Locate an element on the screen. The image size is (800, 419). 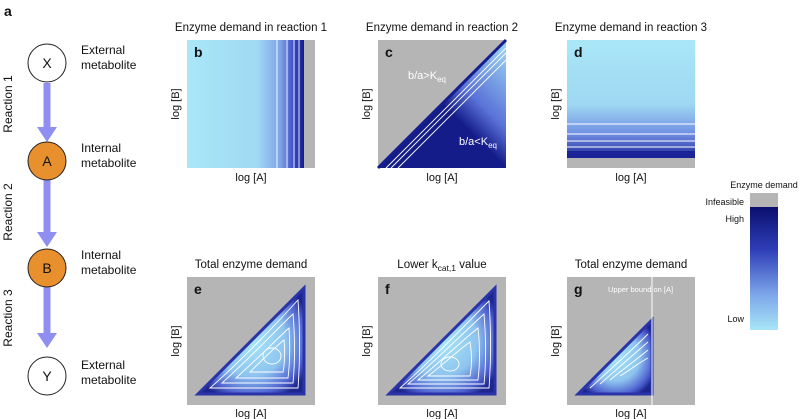
legend-high-label: High is located at coordinates (734, 219).